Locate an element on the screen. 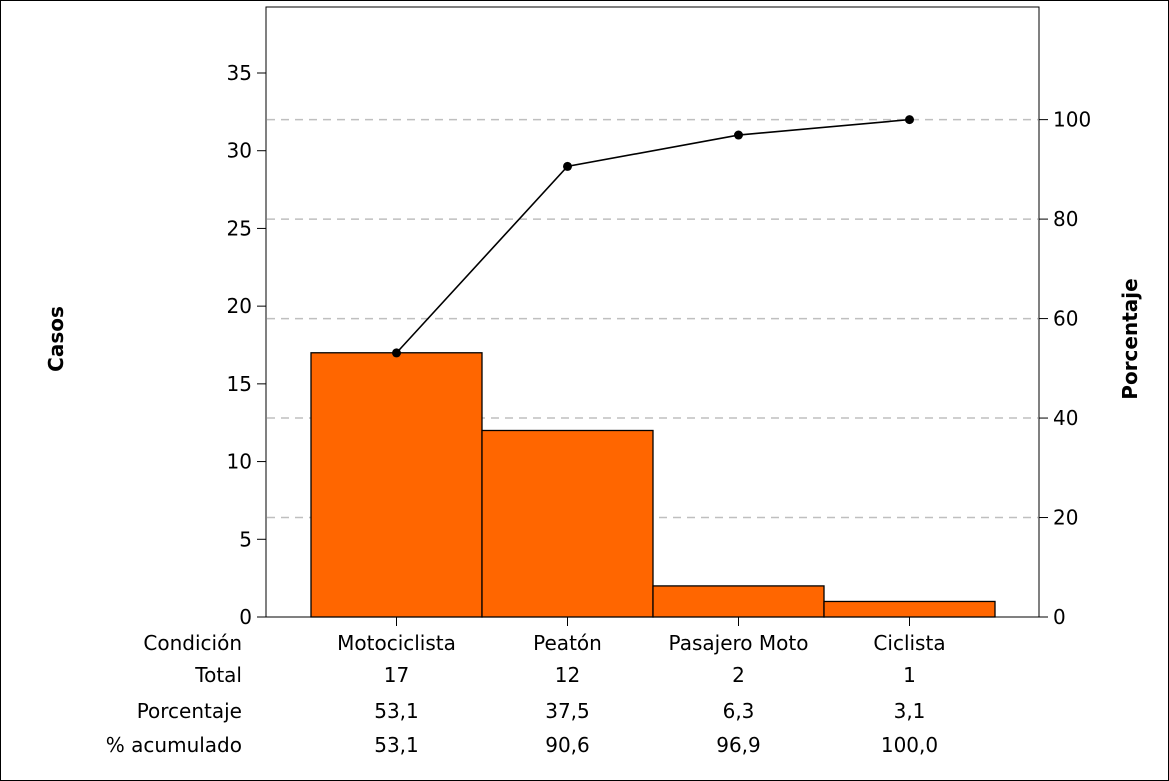  y-right-tick-label: 80 is located at coordinates (1065, 219).